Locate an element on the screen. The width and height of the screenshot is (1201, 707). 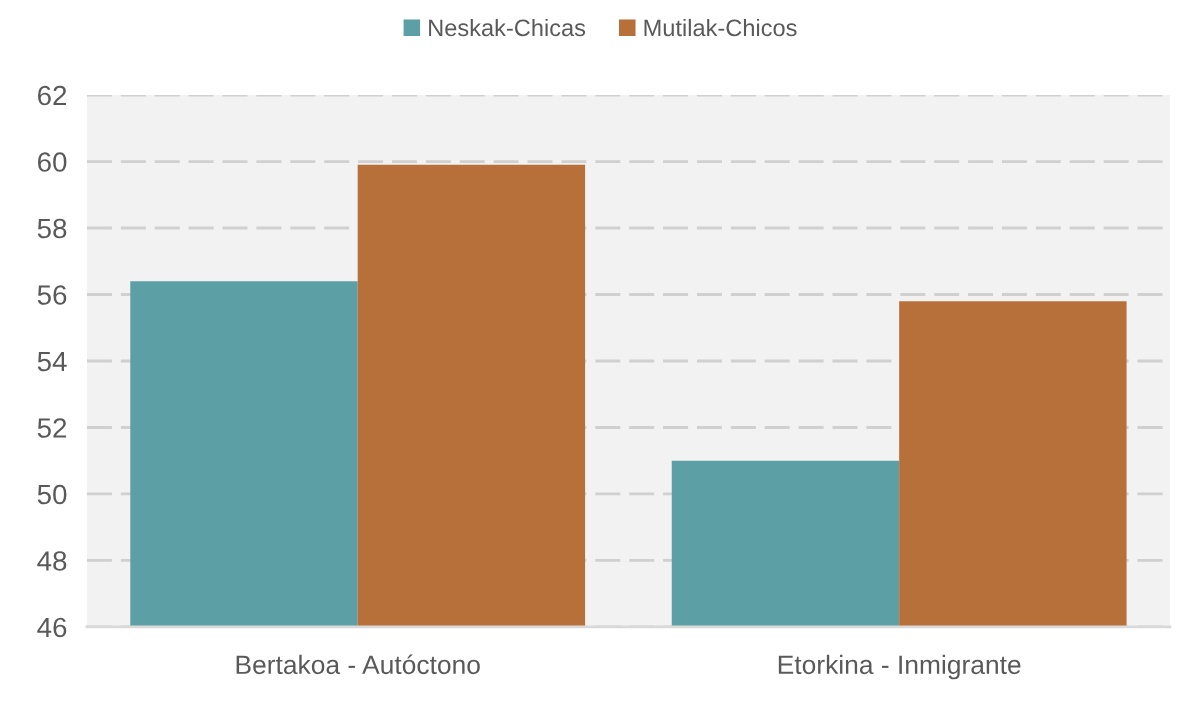
x-tick-label: Bertakoa - Autóctono is located at coordinates (358, 664).